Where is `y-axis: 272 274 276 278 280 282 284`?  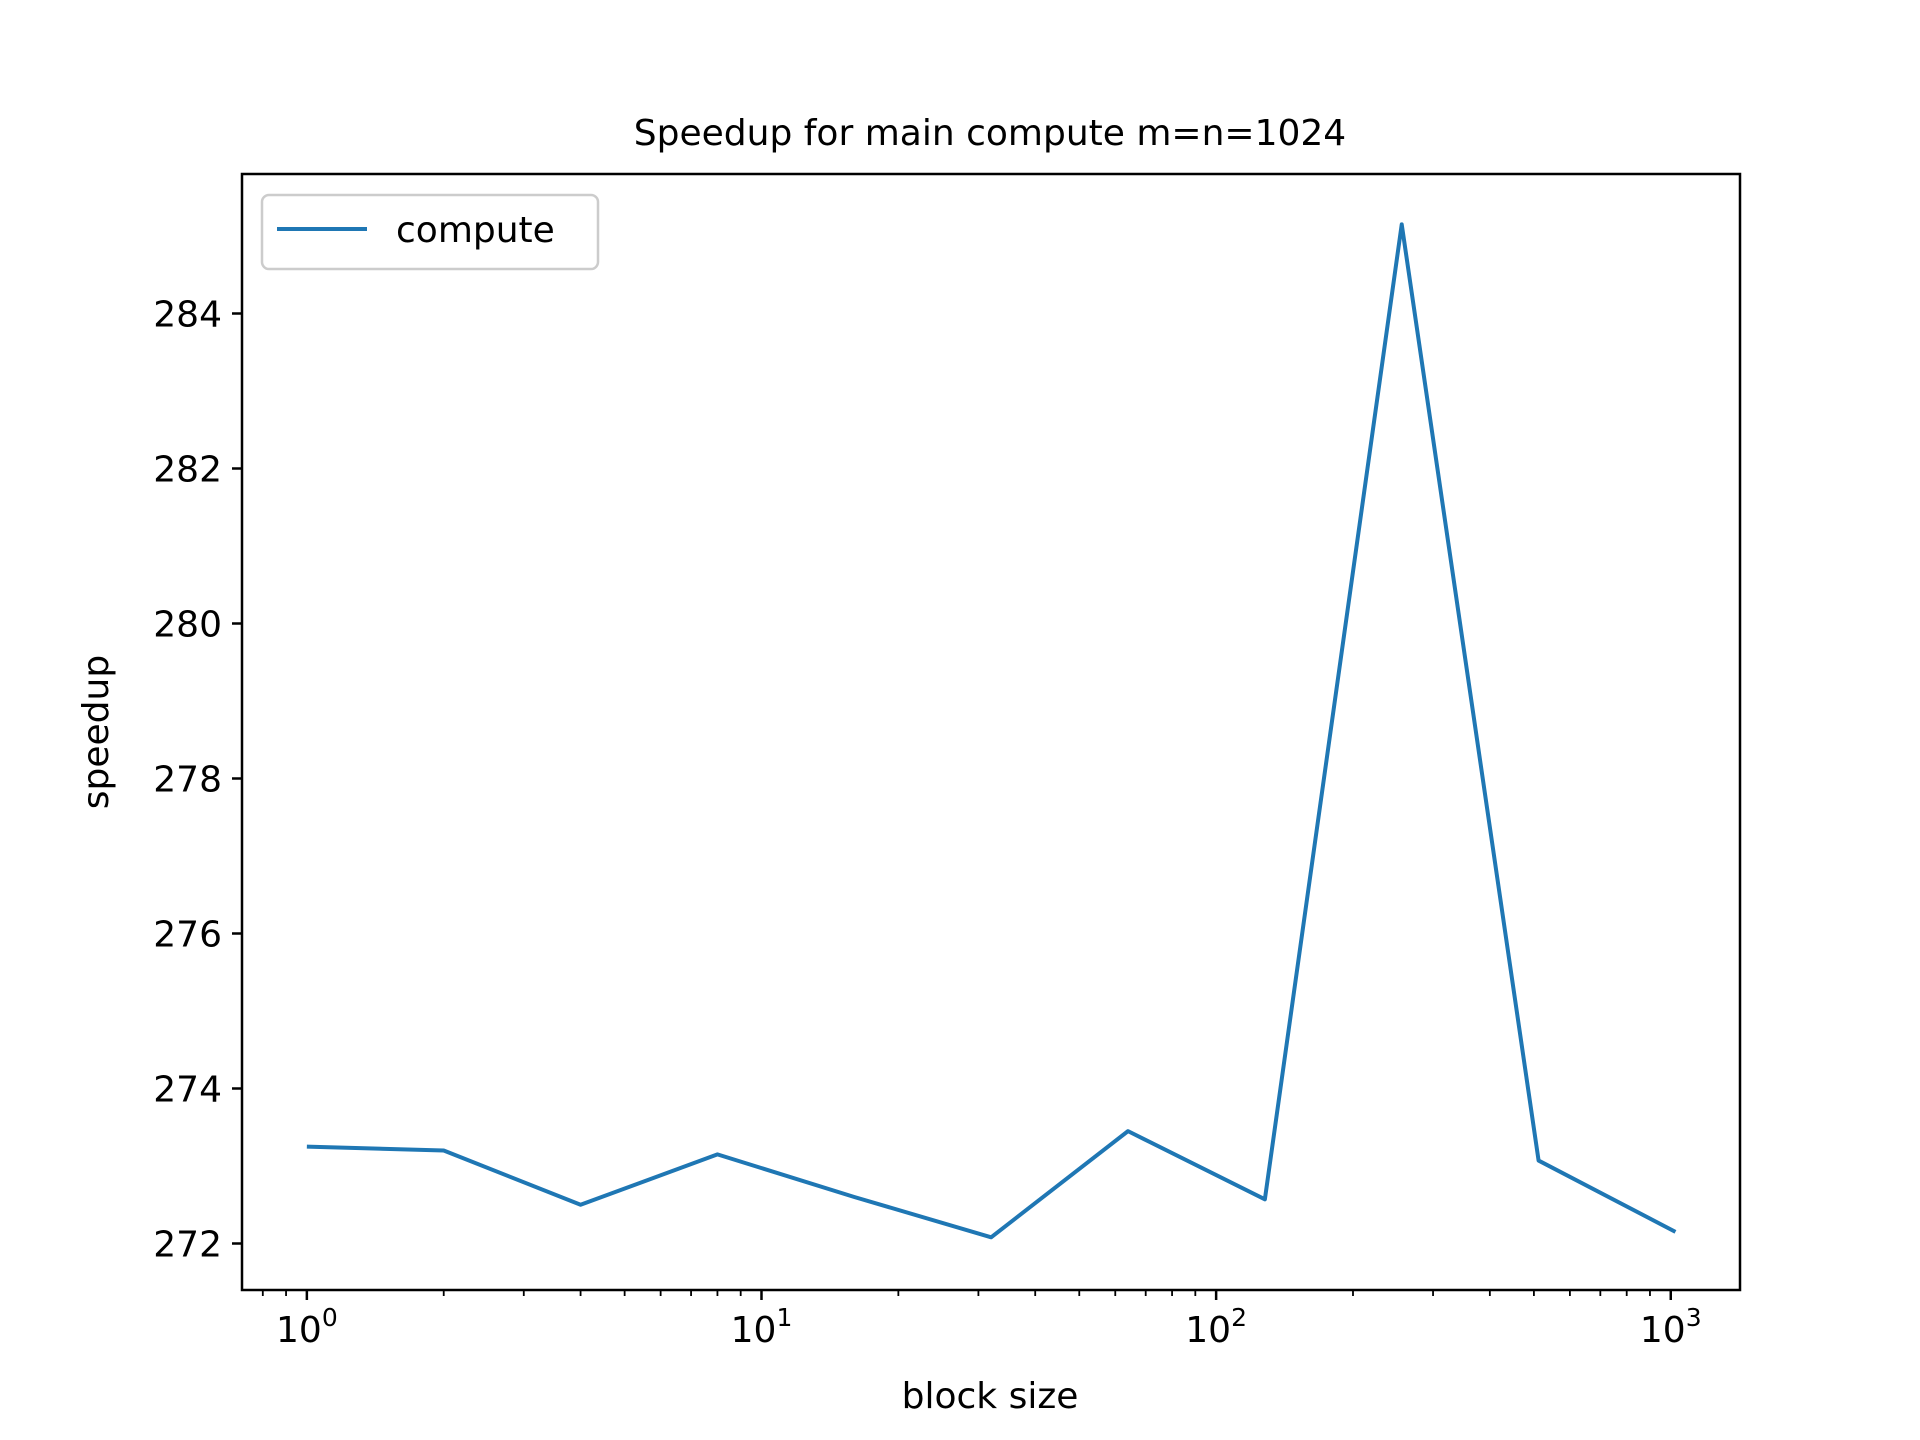 y-axis: 272 274 276 278 280 282 284 is located at coordinates (197, 780).